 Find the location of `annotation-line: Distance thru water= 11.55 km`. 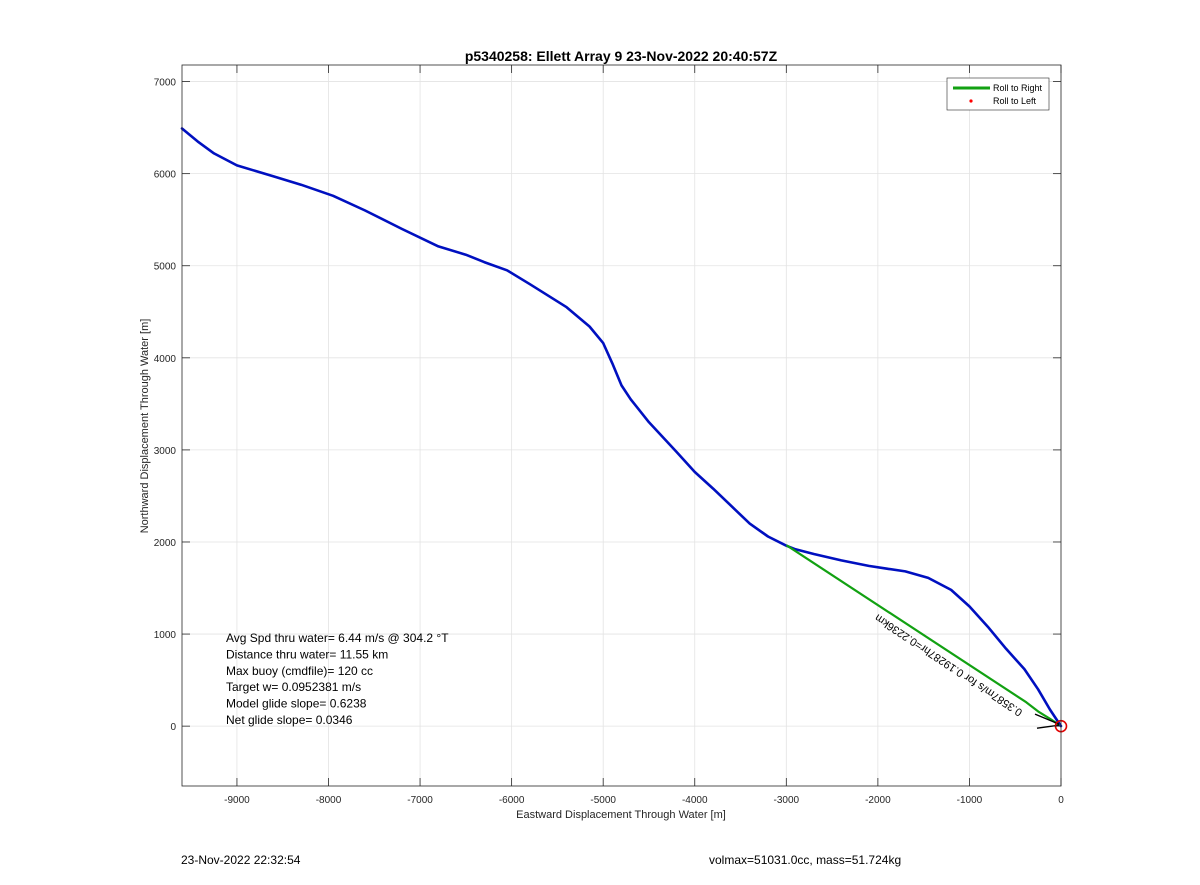

annotation-line: Distance thru water= 11.55 km is located at coordinates (307, 654).